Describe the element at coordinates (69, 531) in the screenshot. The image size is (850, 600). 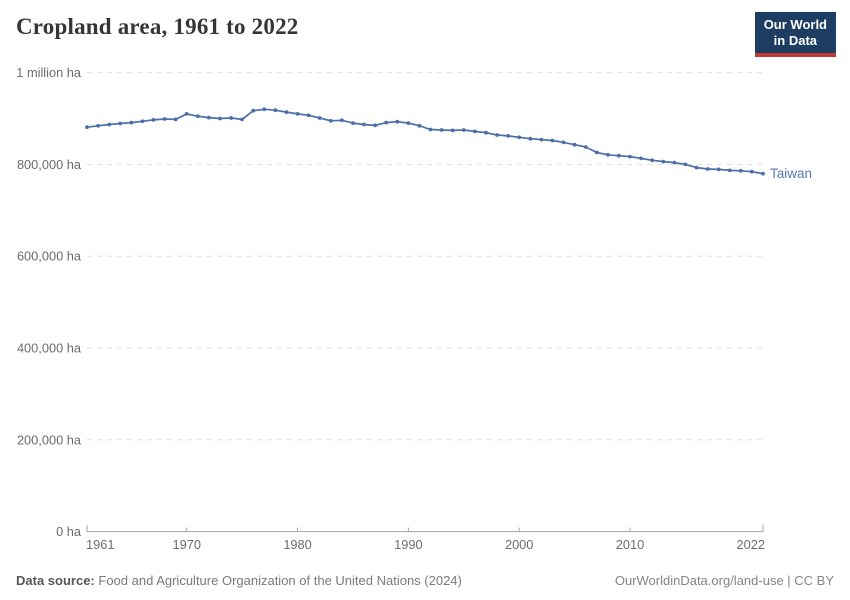
I see `y-tick-label: 0 ha` at that location.